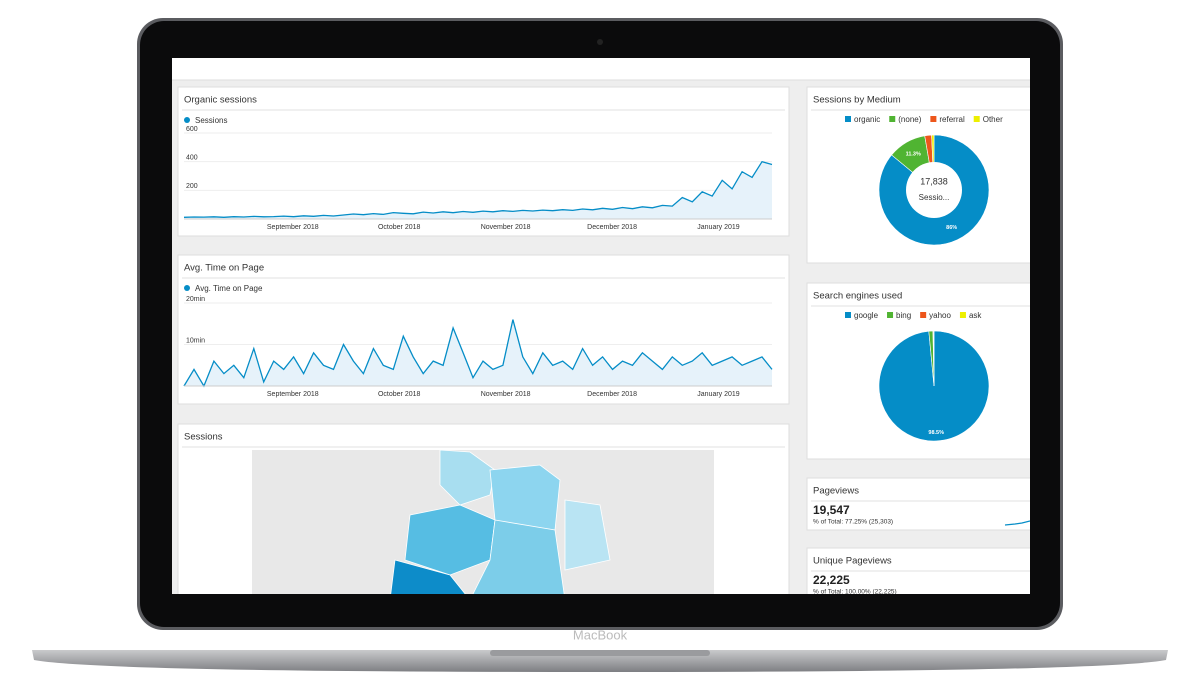 This screenshot has height=691, width=1200. Describe the element at coordinates (224, 268) in the screenshot. I see `panel-title: Avg. Time on Page` at that location.